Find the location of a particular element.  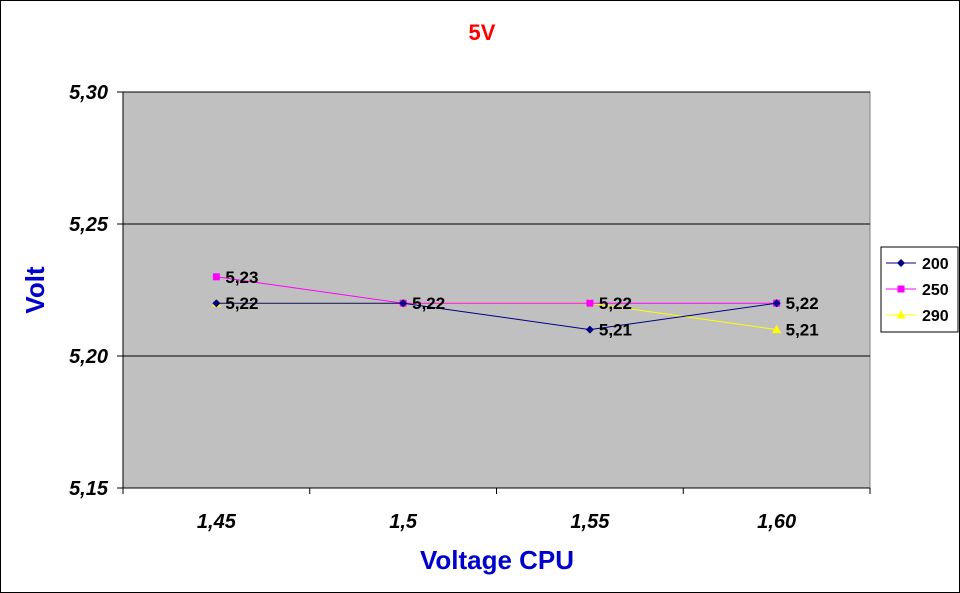

legend-label-250: 250 is located at coordinates (935, 290).